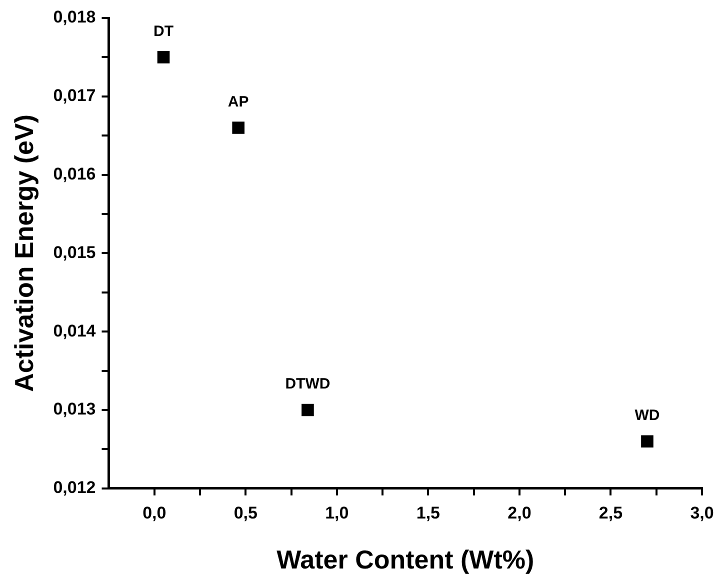 This screenshot has width=726, height=585. I want to click on y-tick-label: 0,018, so click(74, 17).